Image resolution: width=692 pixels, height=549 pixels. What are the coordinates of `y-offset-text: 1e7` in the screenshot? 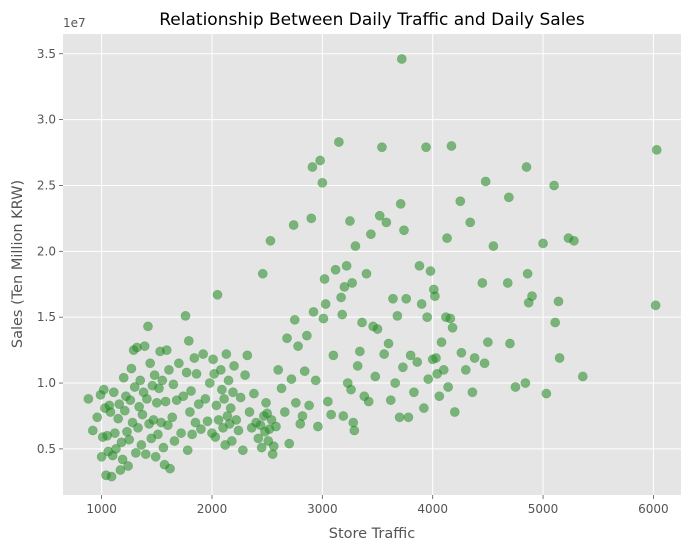 It's located at (74, 23).